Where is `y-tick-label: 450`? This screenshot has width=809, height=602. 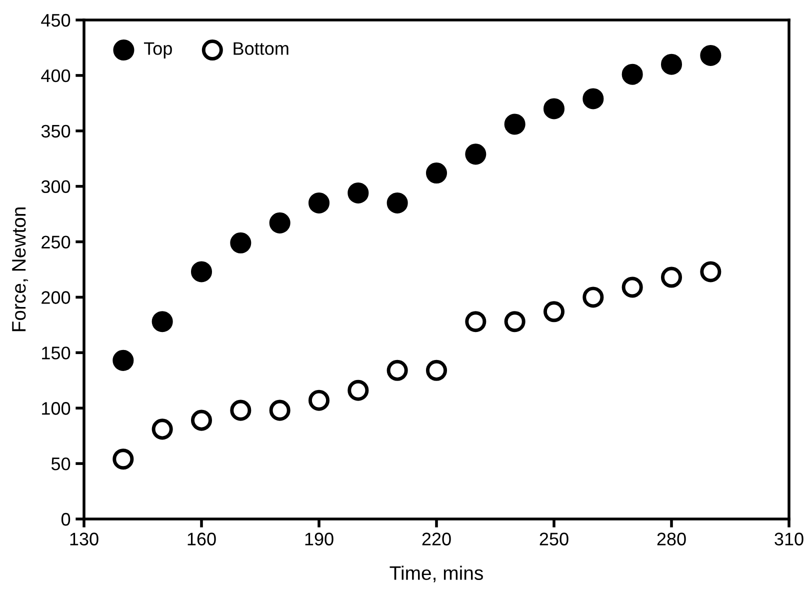 y-tick-label: 450 is located at coordinates (55, 20).